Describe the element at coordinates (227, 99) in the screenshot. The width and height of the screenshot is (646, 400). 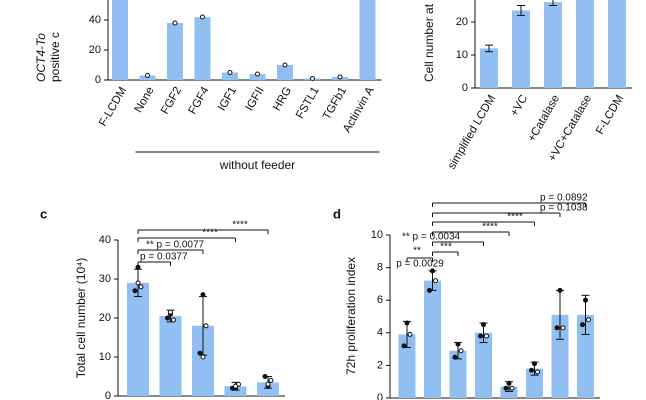
I see `x-tick-label: IGF1` at that location.